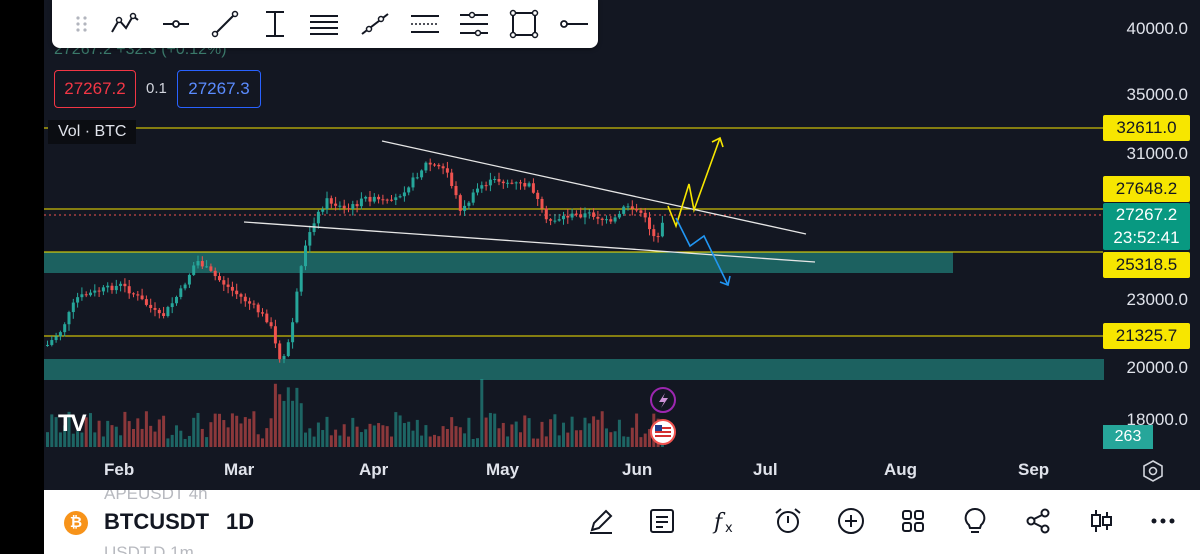  Describe the element at coordinates (1157, 419) in the screenshot. I see `price-axis-label: 18000.0` at that location.